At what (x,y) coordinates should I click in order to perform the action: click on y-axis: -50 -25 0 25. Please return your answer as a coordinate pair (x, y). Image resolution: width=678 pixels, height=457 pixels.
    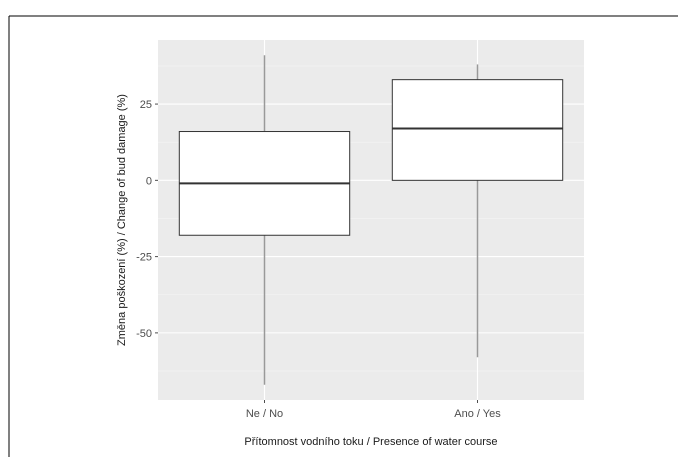
    Looking at the image, I should click on (147, 219).